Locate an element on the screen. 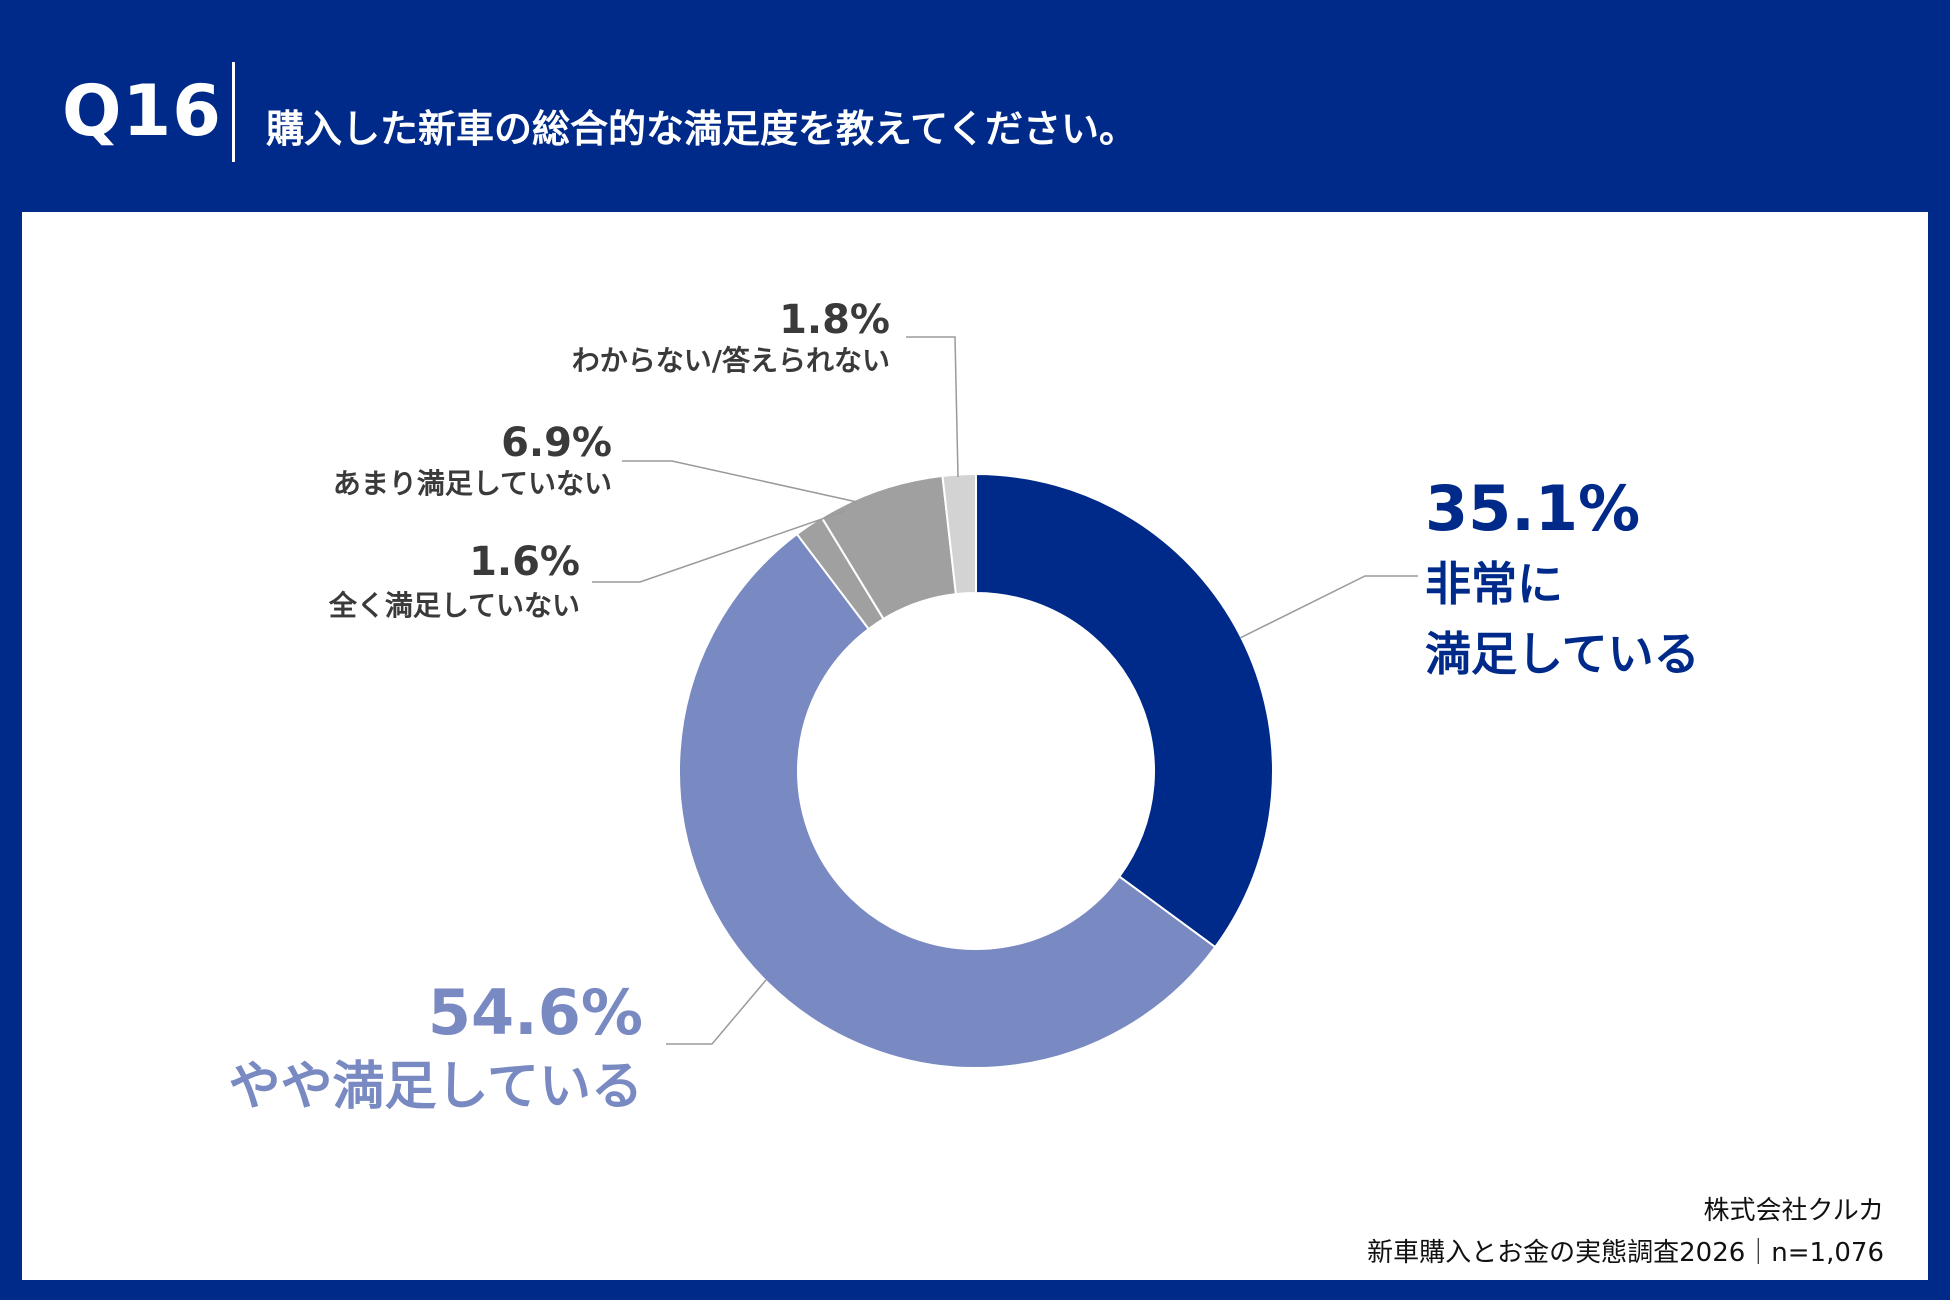 The height and width of the screenshot is (1300, 1950). slice-percent-label: 1.6% is located at coordinates (524, 562).